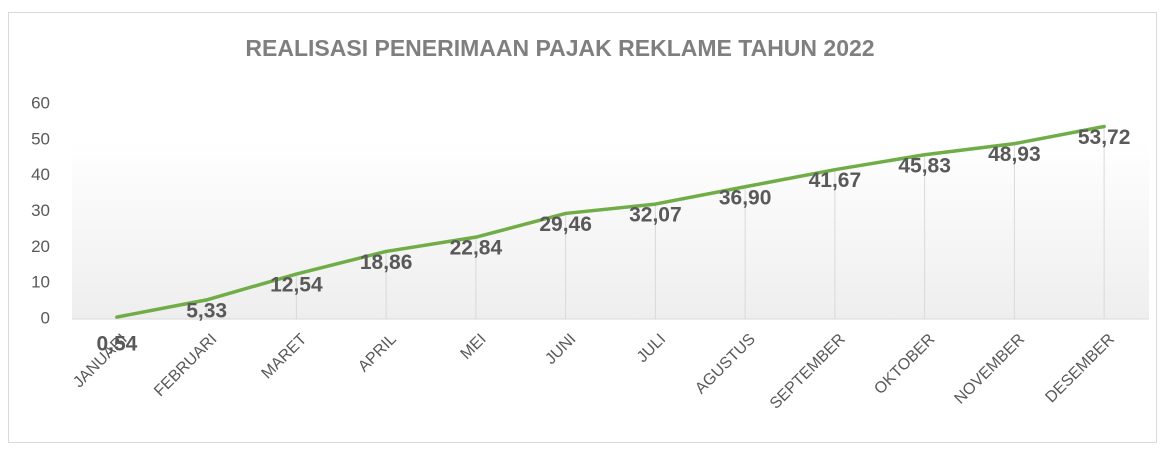  Describe the element at coordinates (565, 224) in the screenshot. I see `data-label: 29,46` at that location.